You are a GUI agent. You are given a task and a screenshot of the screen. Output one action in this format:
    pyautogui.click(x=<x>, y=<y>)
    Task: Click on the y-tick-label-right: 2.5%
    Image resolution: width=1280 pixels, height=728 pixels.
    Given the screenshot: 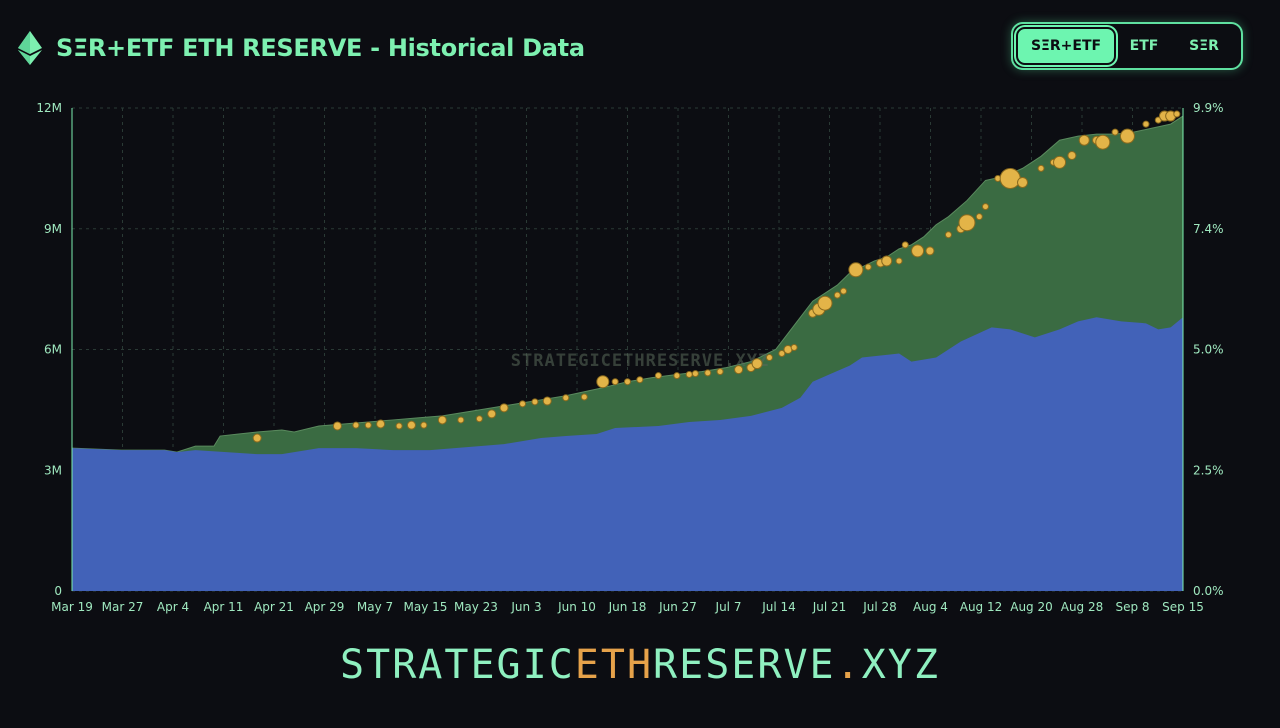 What is the action you would take?
    pyautogui.click(x=1208, y=470)
    